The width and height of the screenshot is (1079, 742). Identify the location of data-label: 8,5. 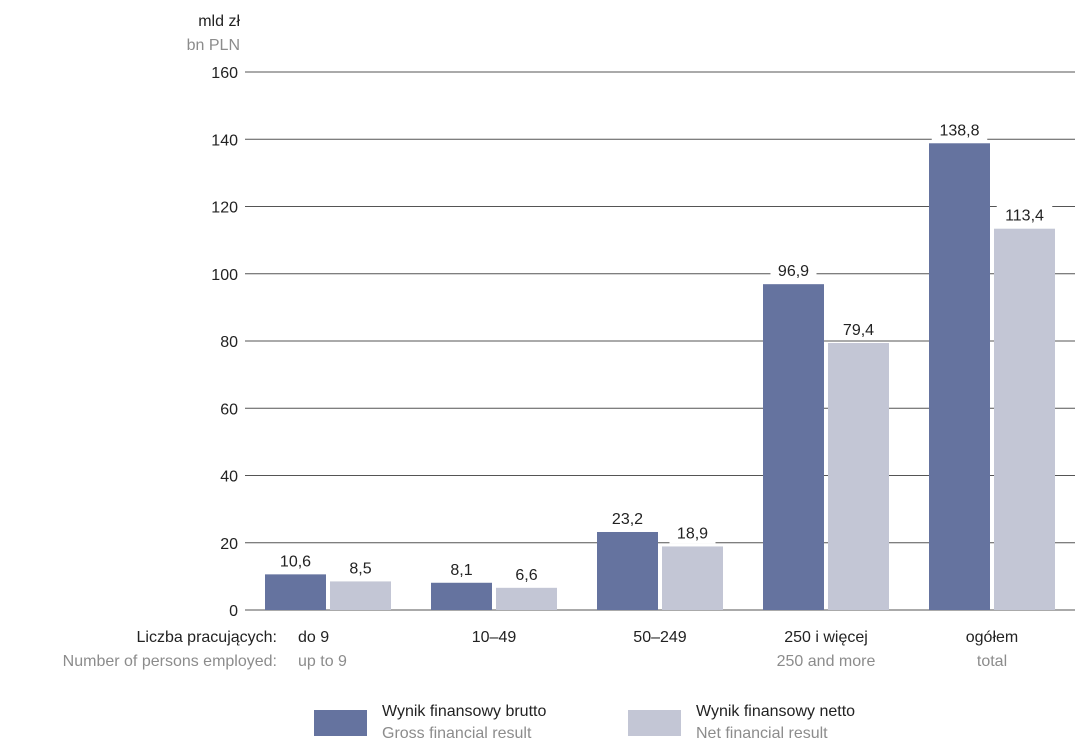
(360, 568).